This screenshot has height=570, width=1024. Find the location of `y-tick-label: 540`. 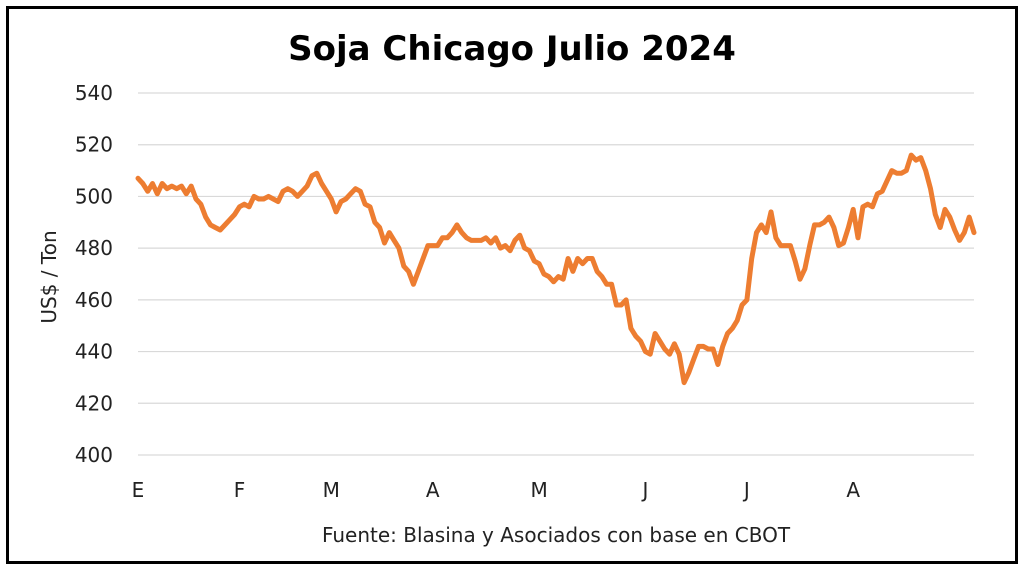

y-tick-label: 540 is located at coordinates (94, 93).